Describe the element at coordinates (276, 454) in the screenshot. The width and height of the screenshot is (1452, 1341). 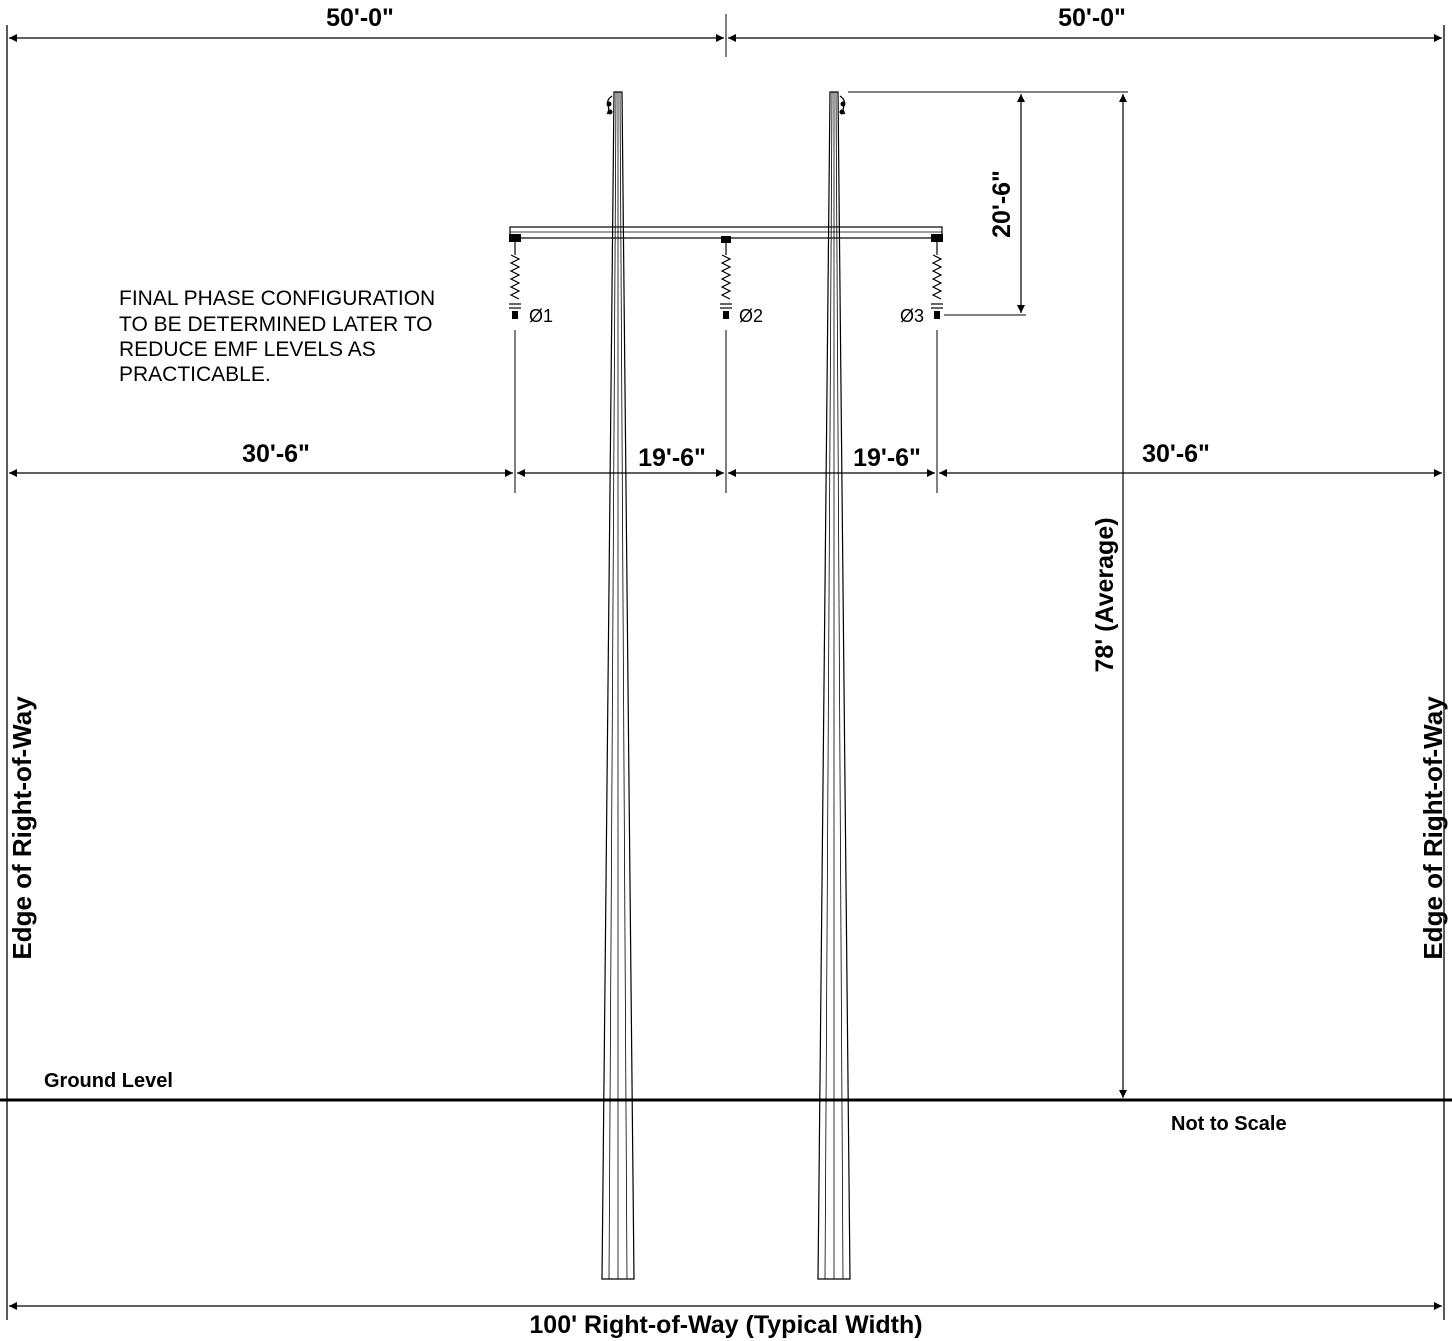
I see `phase-left-dimension: 30'-6"` at that location.